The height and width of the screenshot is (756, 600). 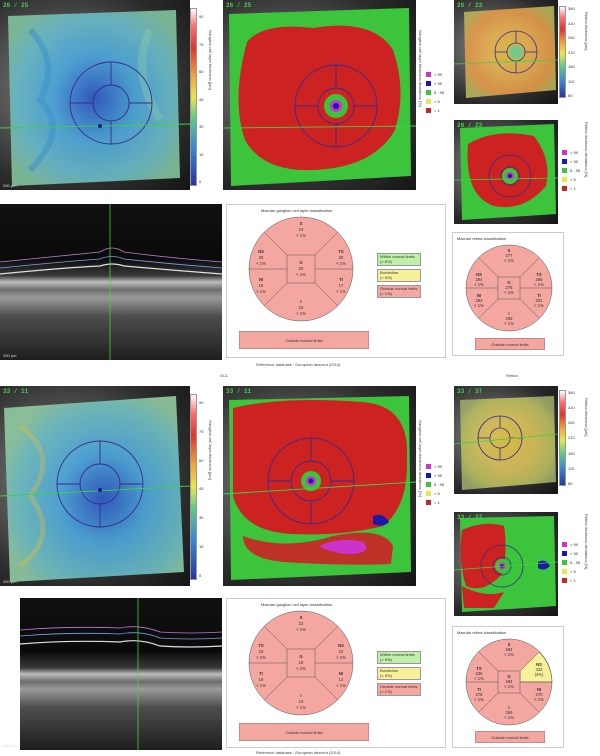 What do you see at coordinates (438, 83) in the screenshot?
I see `legend-label: > 95` at bounding box center [438, 83].